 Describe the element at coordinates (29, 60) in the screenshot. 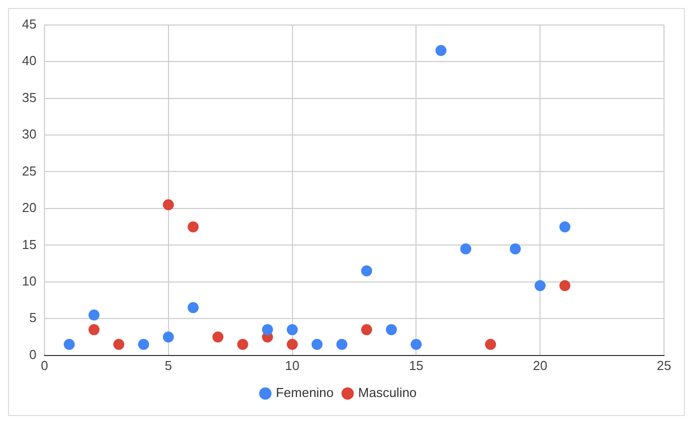

I see `y-tick-label: 40` at that location.